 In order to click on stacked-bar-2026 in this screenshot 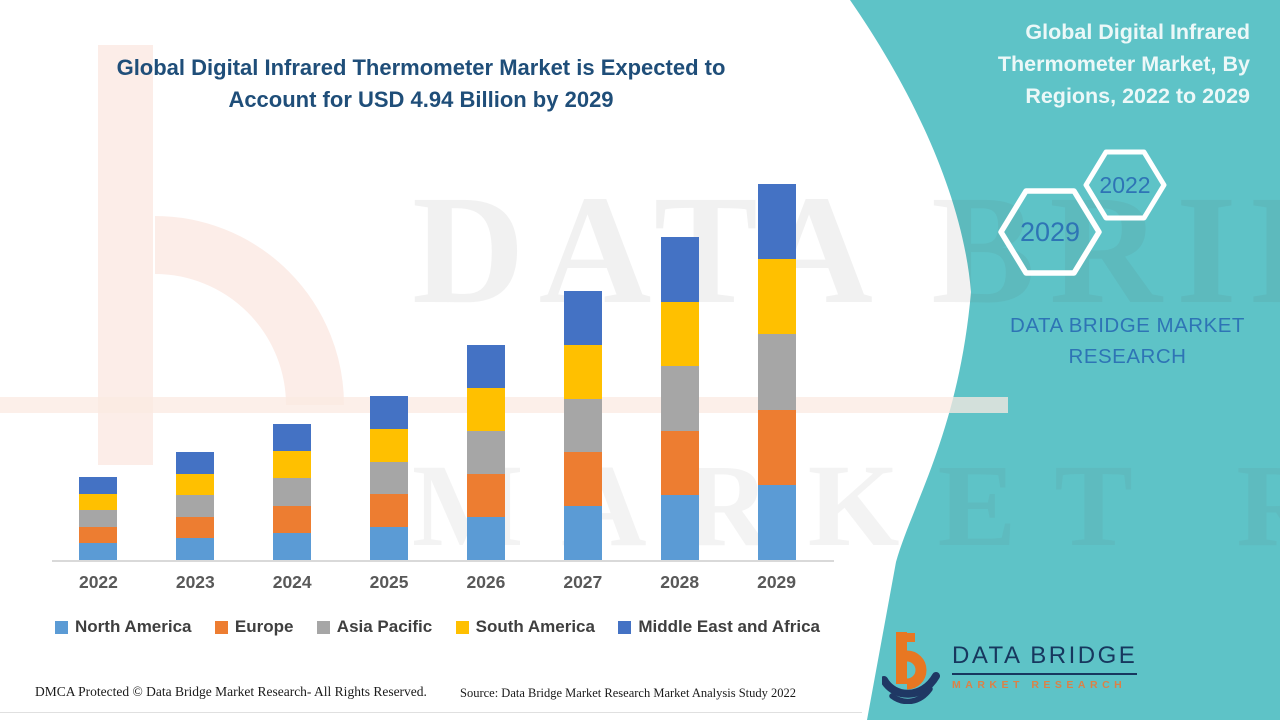, I will do `click(485, 452)`.